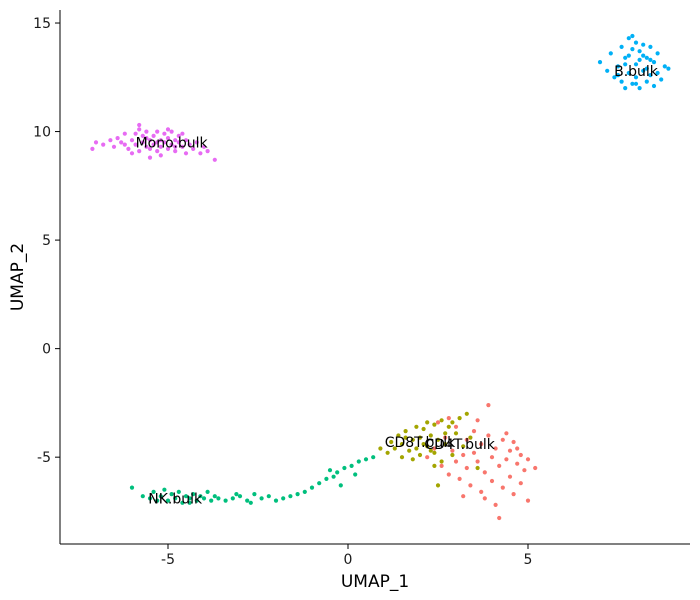  Describe the element at coordinates (375, 582) in the screenshot. I see `x-axis-title: UMAP_1` at that location.